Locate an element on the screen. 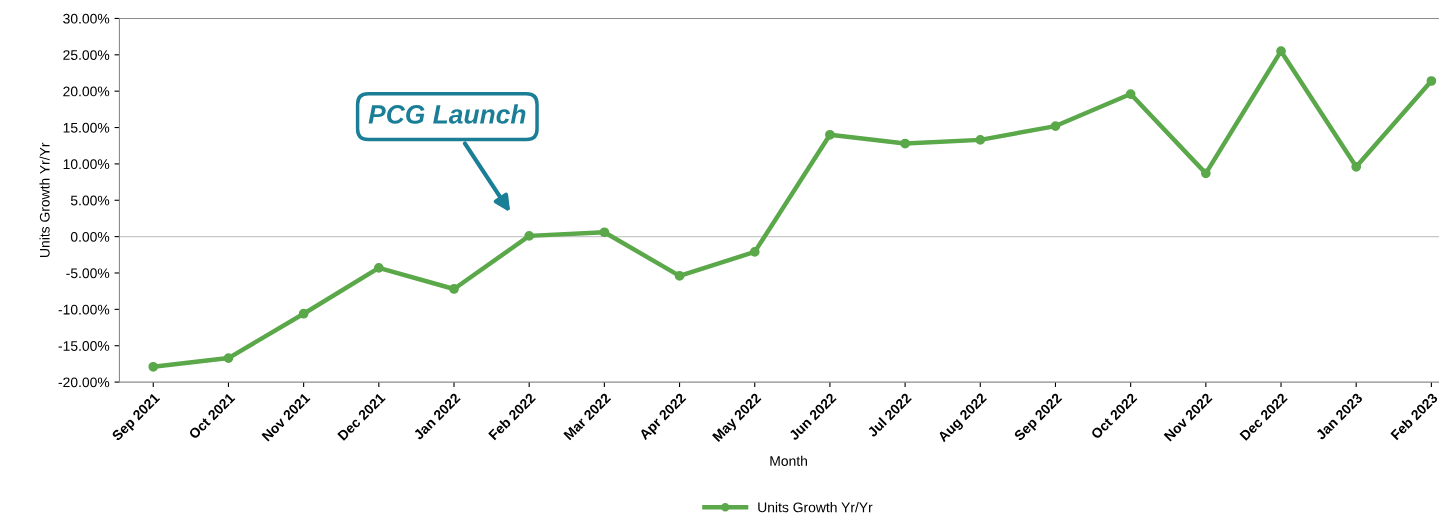 The width and height of the screenshot is (1439, 527). y-tick-label: 20.00% is located at coordinates (86, 91).